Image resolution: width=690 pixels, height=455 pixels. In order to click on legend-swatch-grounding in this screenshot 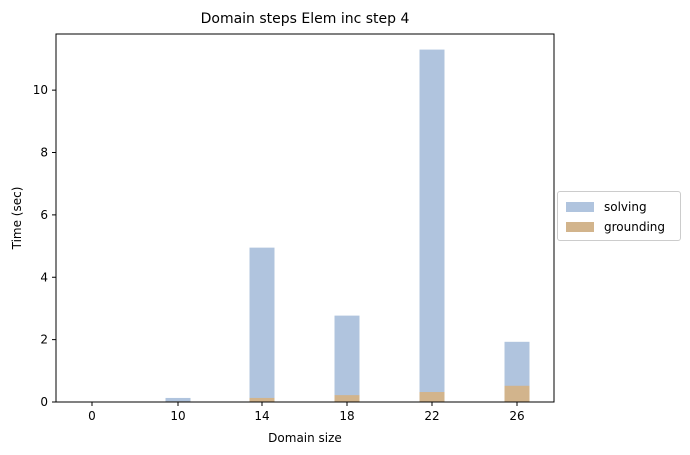, I will do `click(580, 227)`.